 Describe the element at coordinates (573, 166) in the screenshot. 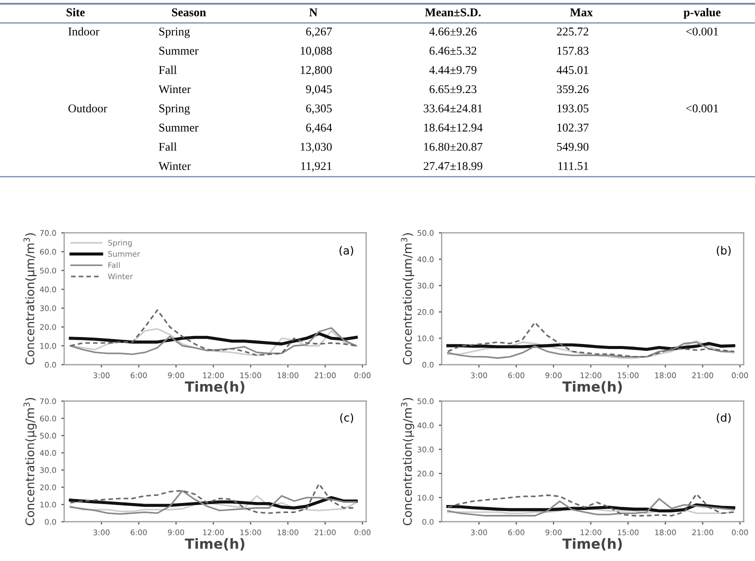

I see `text: 111.51` at that location.